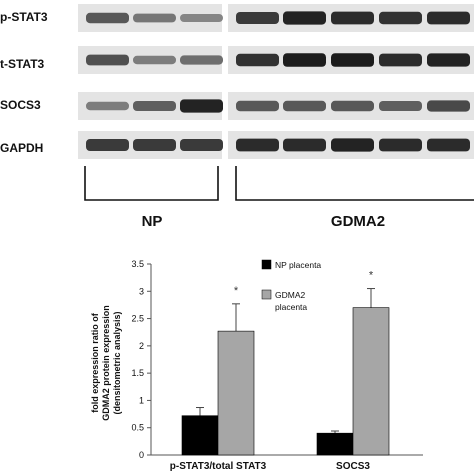 This screenshot has height=474, width=474. What do you see at coordinates (291, 285) in the screenshot?
I see `legend: NP placenta GDMA2 placenta` at bounding box center [291, 285].